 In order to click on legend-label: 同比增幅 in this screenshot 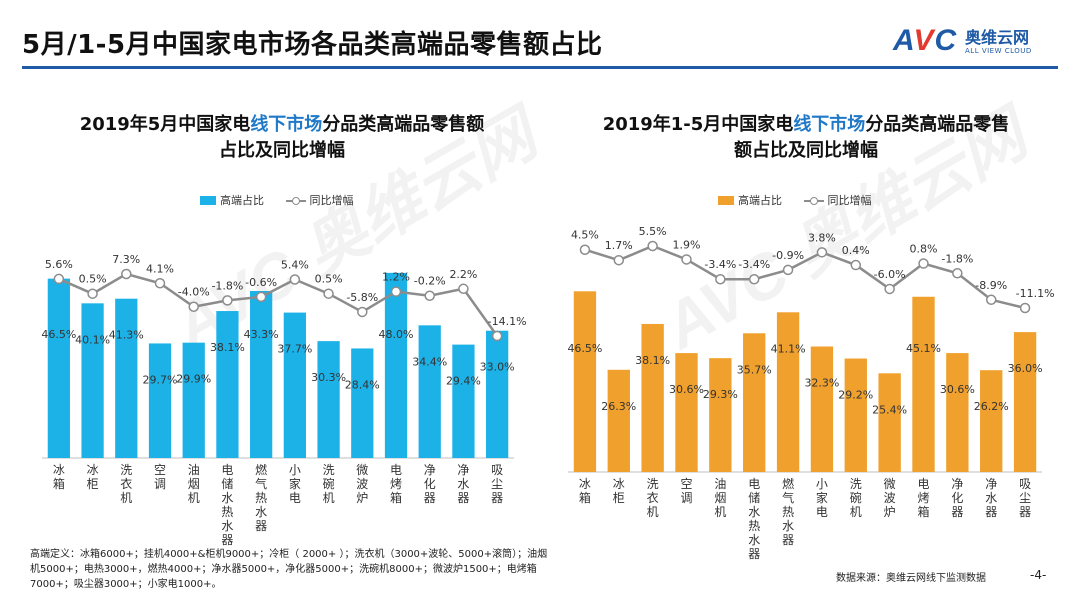, I will do `click(849, 200)`.